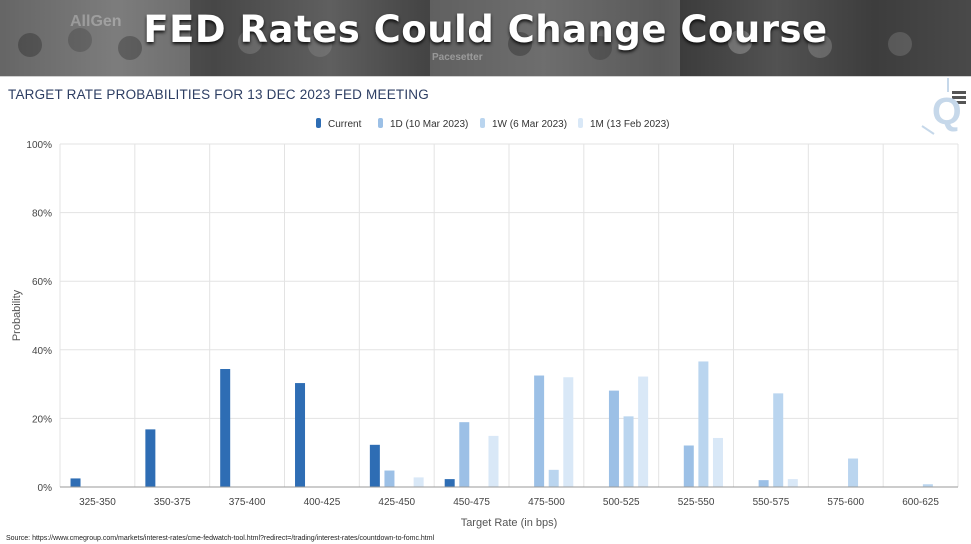 The height and width of the screenshot is (544, 971). What do you see at coordinates (96, 21) in the screenshot?
I see `banner-logo-text-allgen: AllGen` at bounding box center [96, 21].